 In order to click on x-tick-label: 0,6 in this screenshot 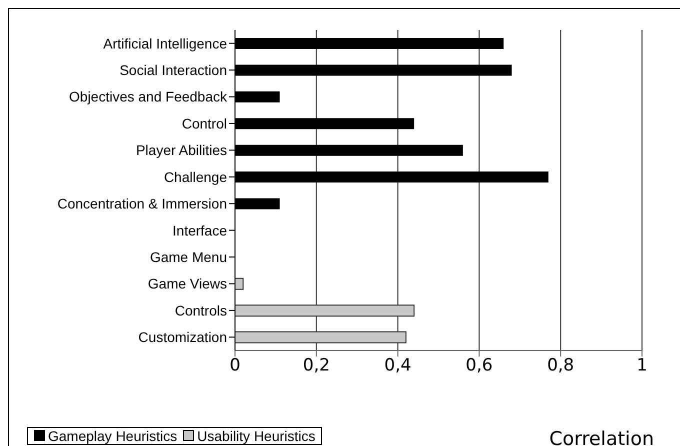, I will do `click(479, 366)`.